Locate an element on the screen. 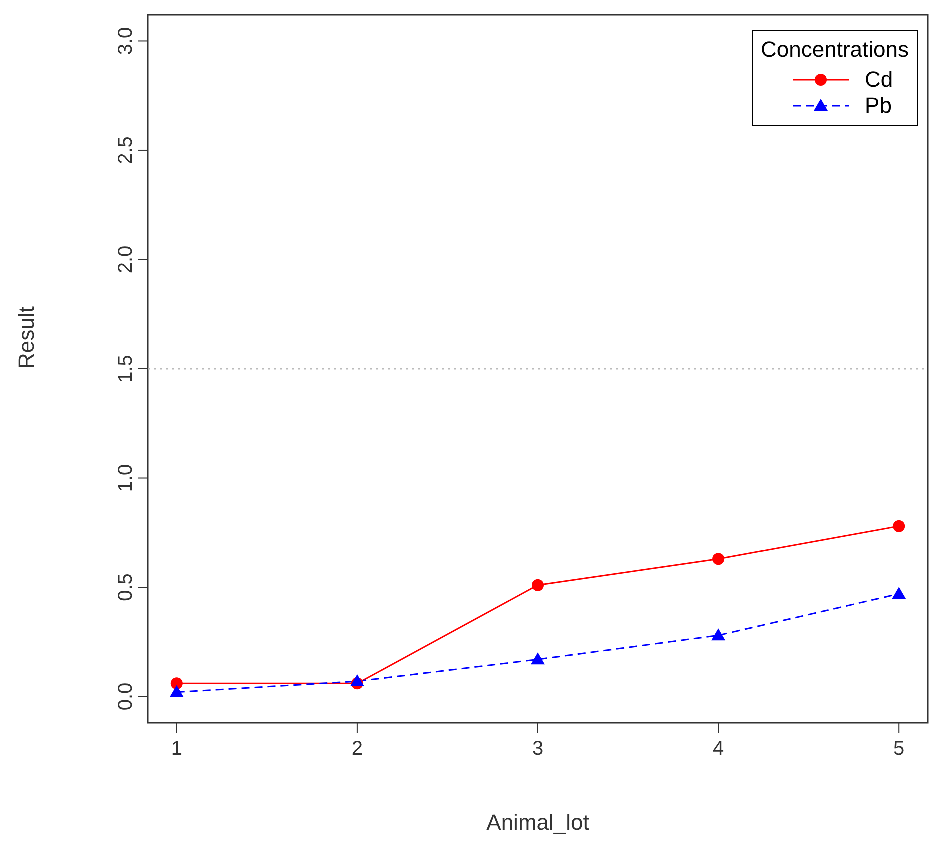 Image resolution: width=950 pixels, height=860 pixels. y-tick-label: 0.5 is located at coordinates (126, 588).